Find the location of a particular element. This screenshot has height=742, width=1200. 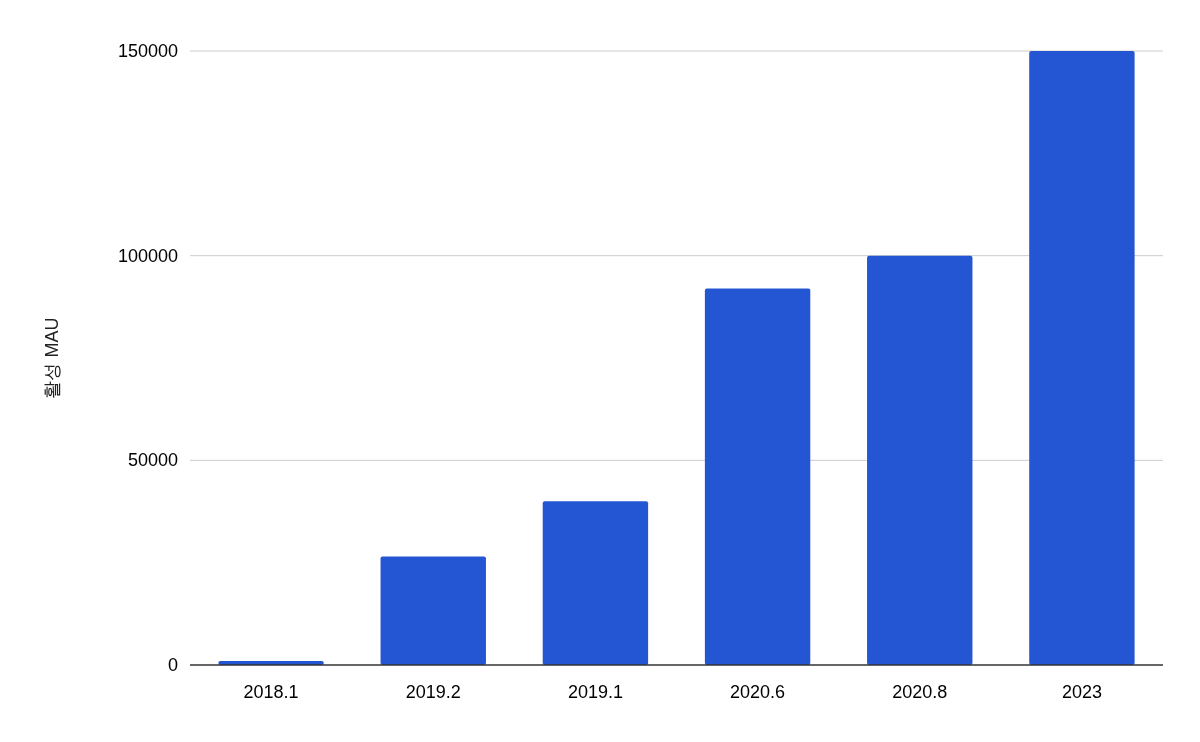

y-tick-label: 50000 is located at coordinates (152, 460).